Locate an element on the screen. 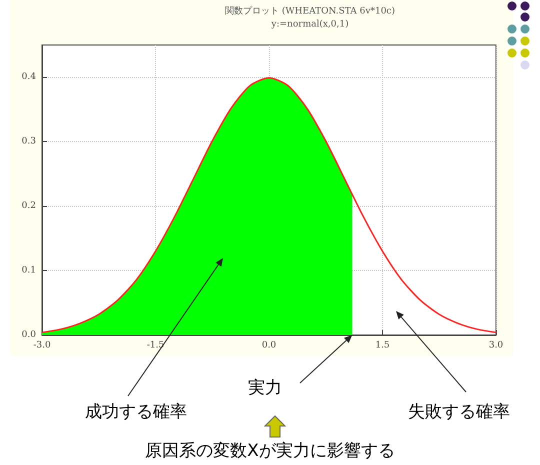 The width and height of the screenshot is (540, 465). text: 失敗する確率 is located at coordinates (459, 412).